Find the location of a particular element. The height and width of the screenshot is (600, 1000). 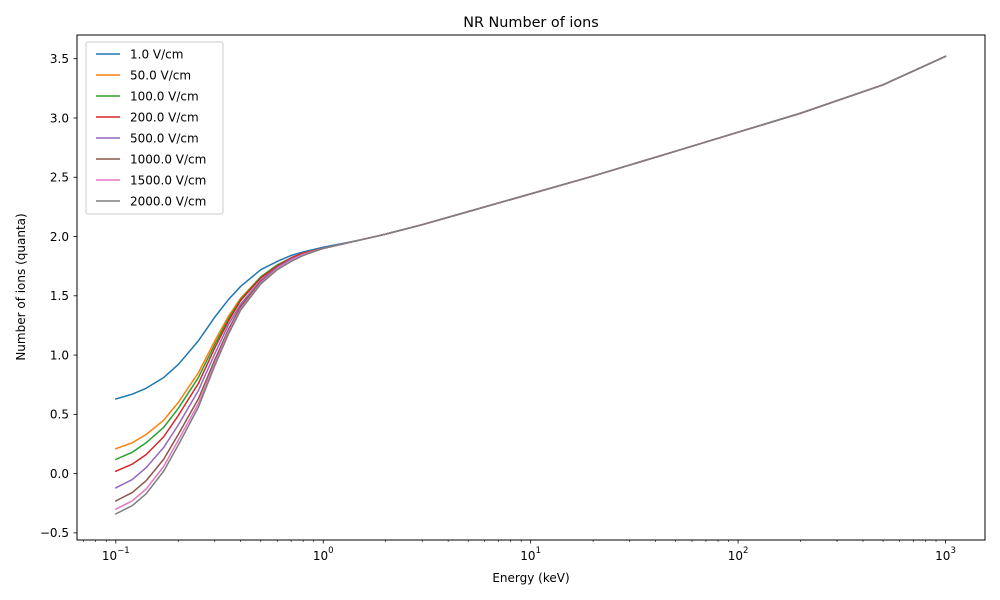

y-tick-label: −0.5 is located at coordinates (54, 533).